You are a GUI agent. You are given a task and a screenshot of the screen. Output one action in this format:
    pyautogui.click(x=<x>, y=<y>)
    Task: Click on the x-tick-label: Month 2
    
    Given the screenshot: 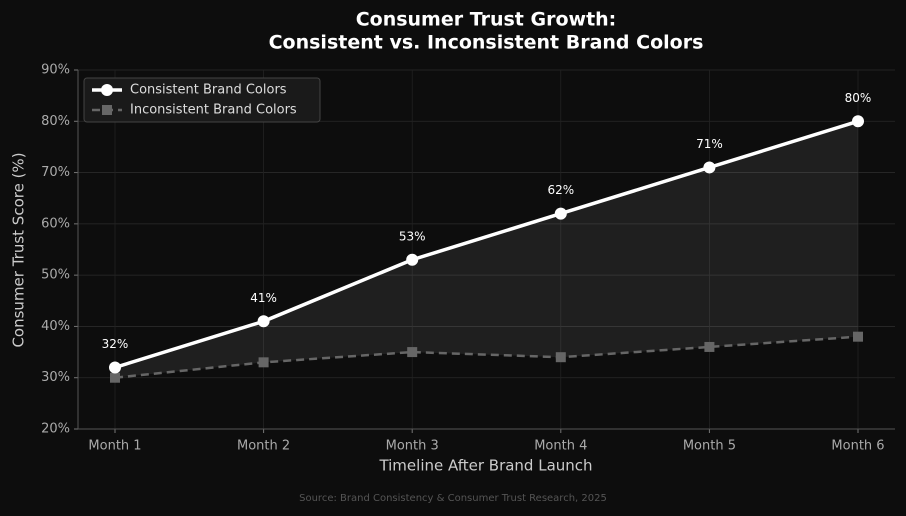 What is the action you would take?
    pyautogui.click(x=263, y=446)
    